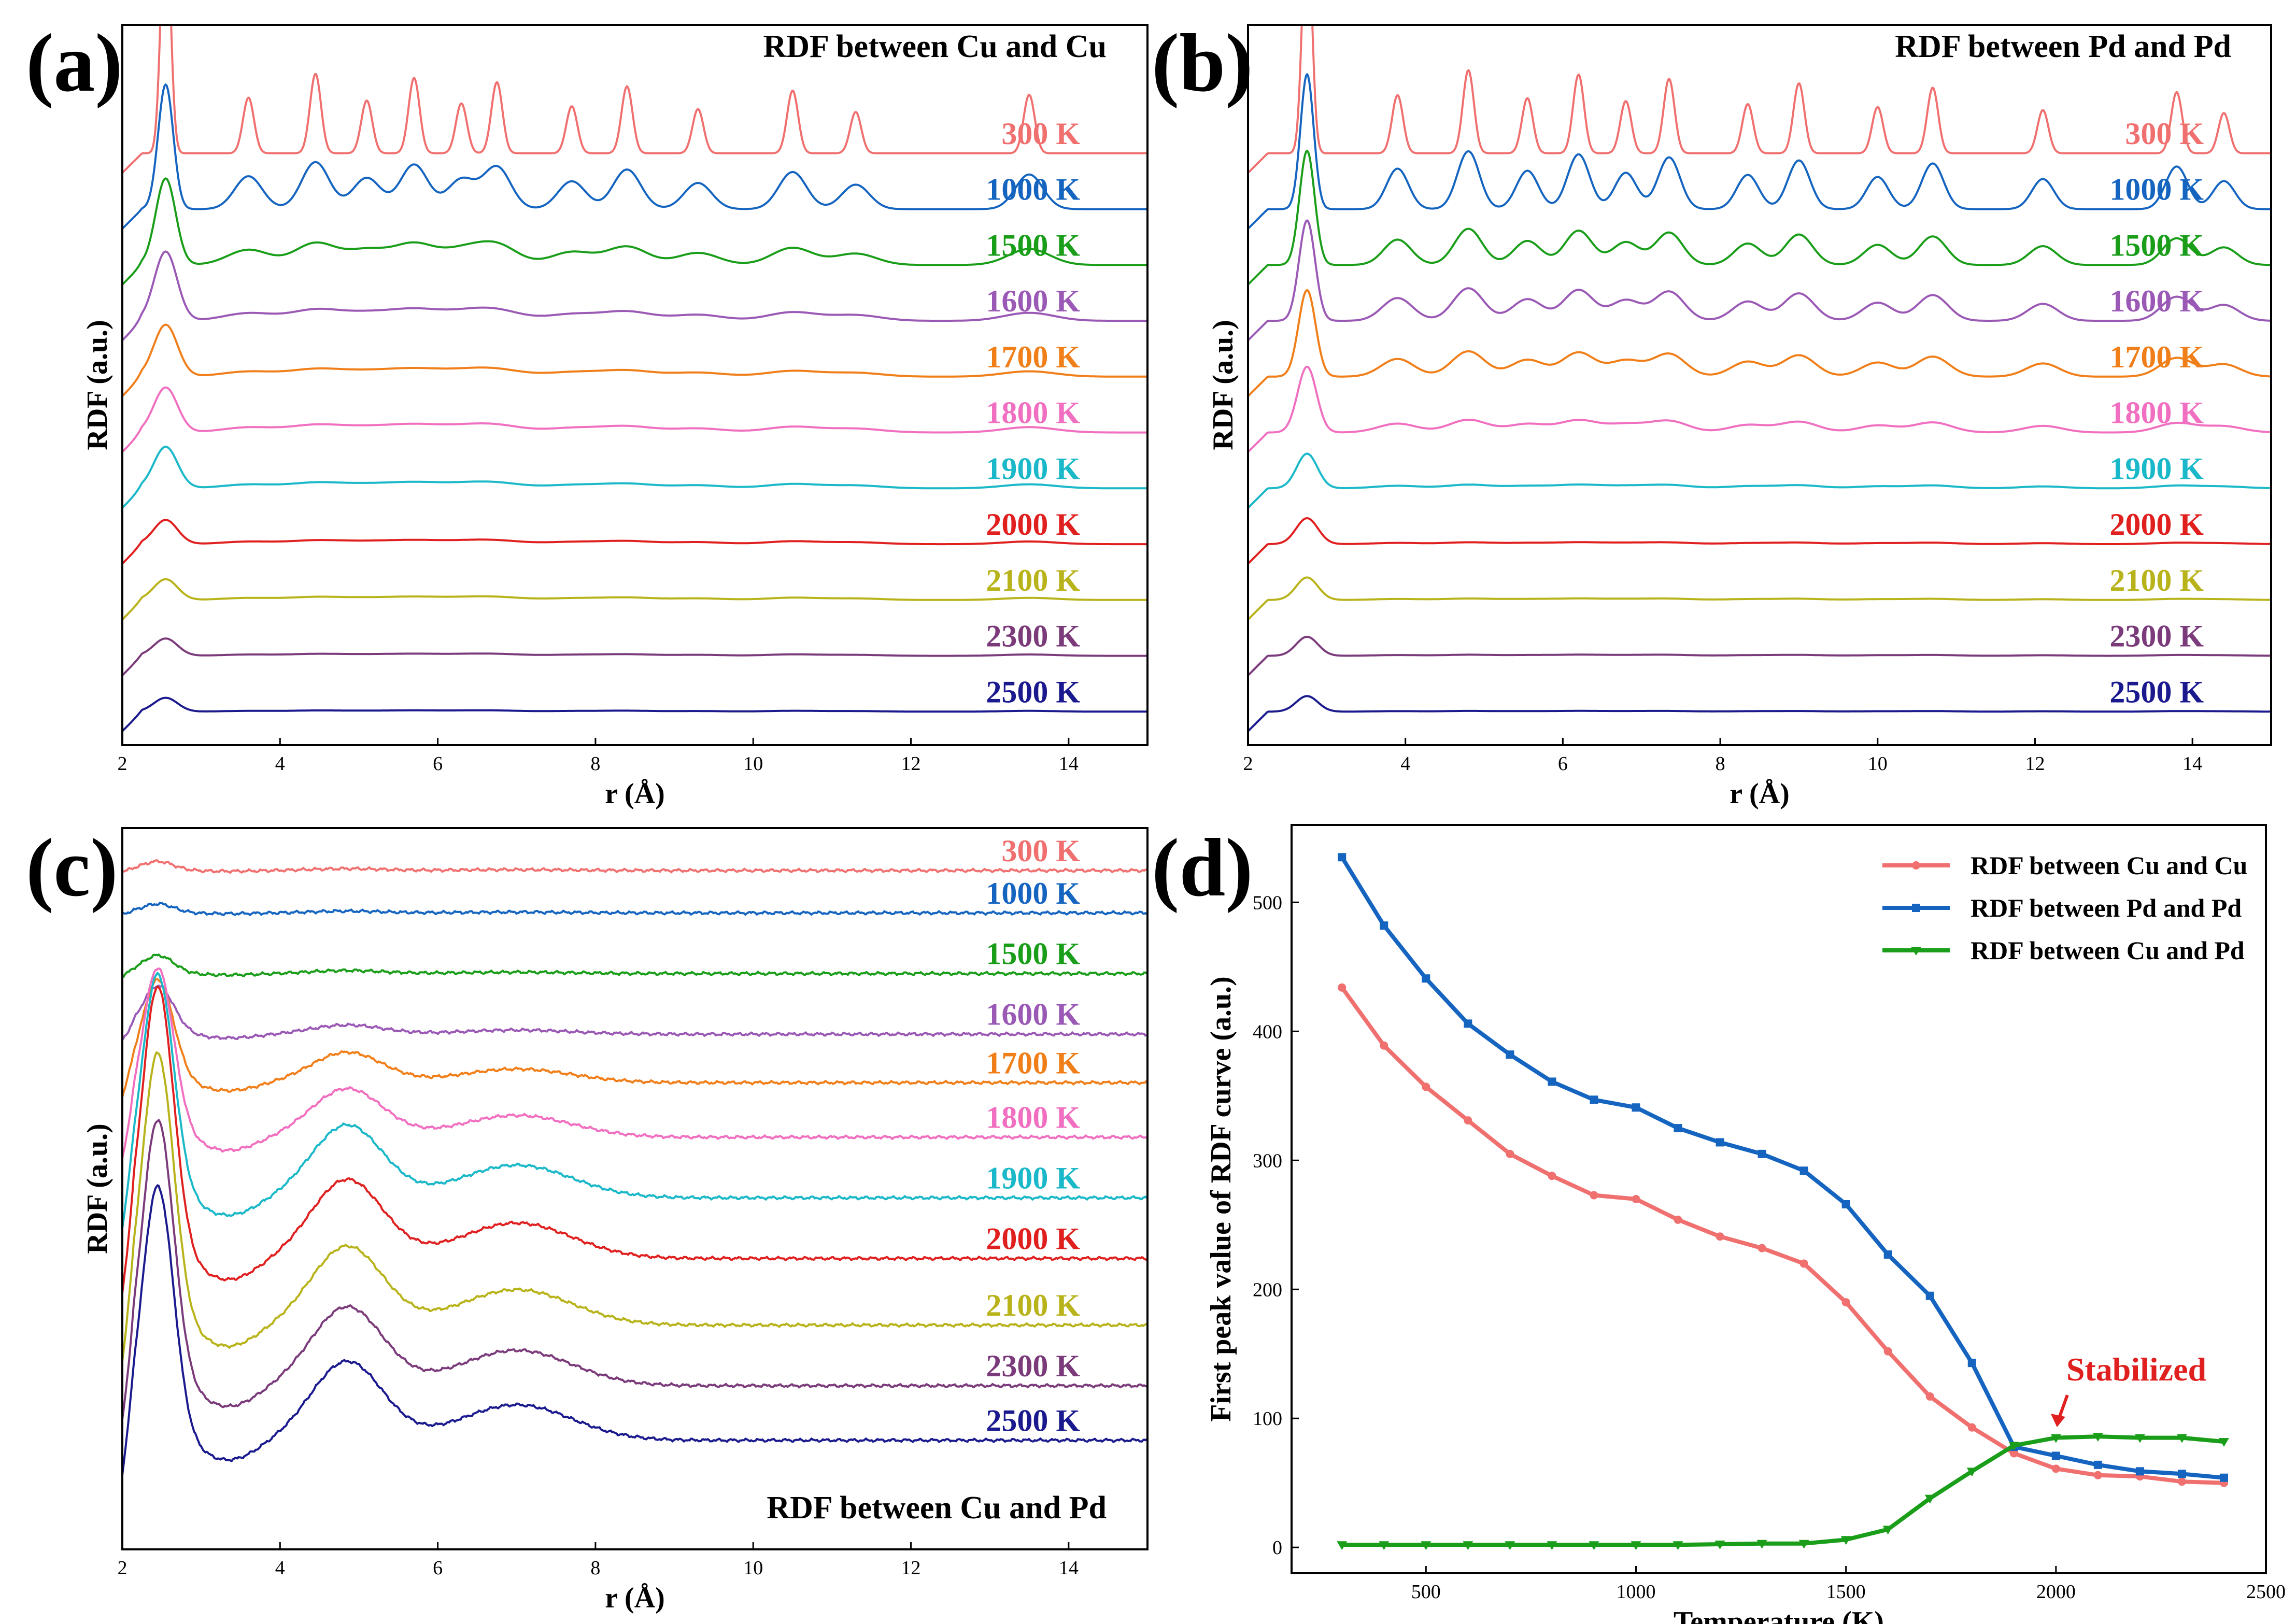  I want to click on panel-c-xtick-label: 10, so click(753, 1568).